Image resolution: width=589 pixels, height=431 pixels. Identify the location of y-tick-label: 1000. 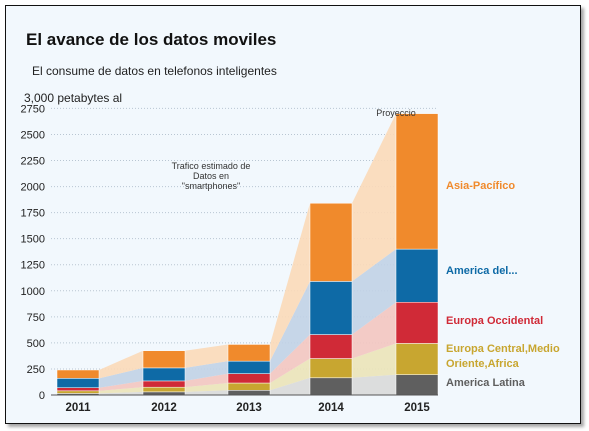
(33, 292).